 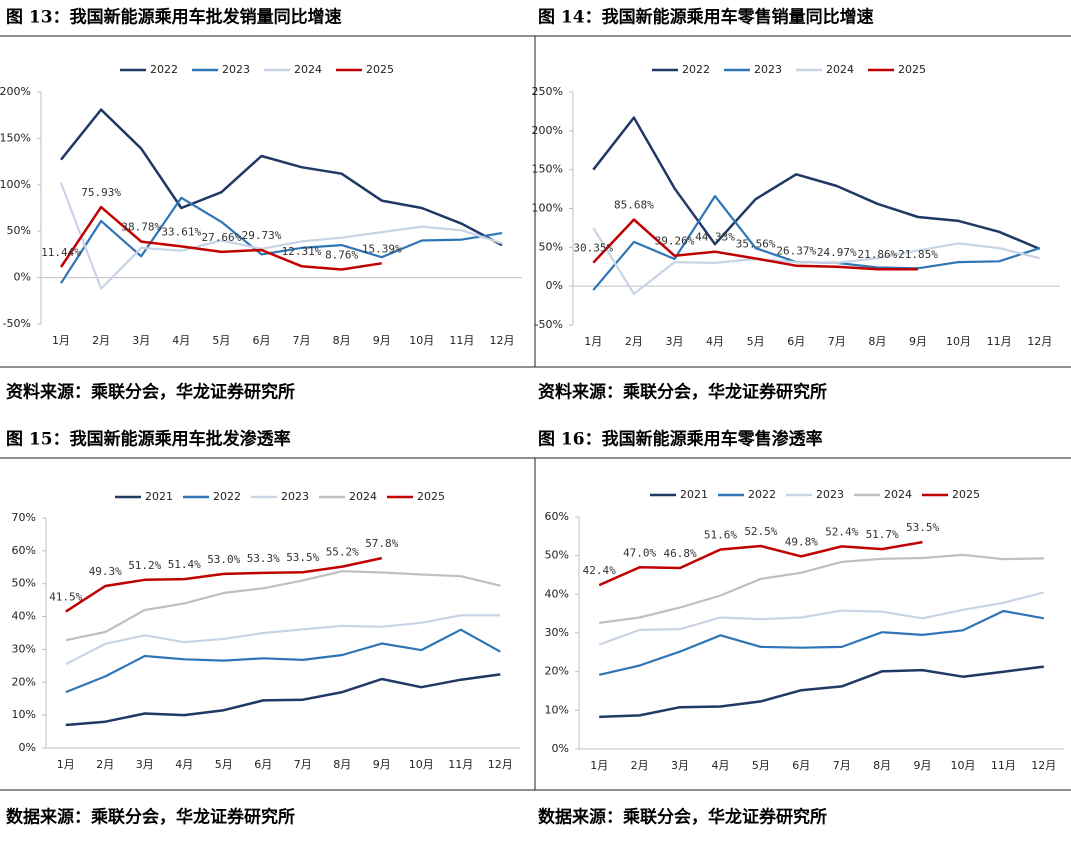 What do you see at coordinates (174, 17) in the screenshot?
I see `chart-title: 图 13：我国新能源乘用车批发销量同比增速` at bounding box center [174, 17].